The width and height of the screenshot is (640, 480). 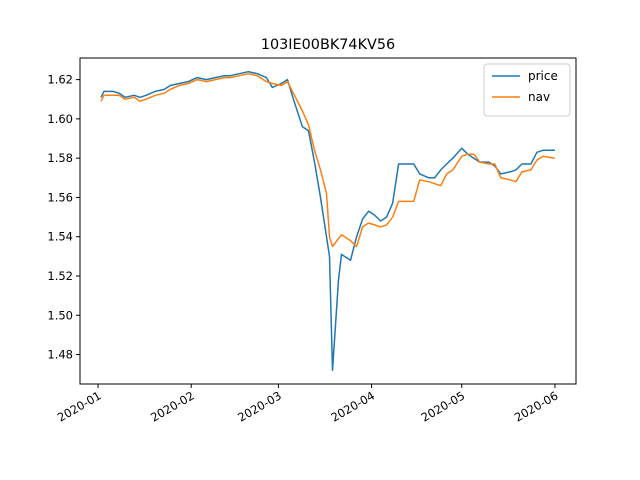 I want to click on legend: price nav, so click(x=527, y=90).